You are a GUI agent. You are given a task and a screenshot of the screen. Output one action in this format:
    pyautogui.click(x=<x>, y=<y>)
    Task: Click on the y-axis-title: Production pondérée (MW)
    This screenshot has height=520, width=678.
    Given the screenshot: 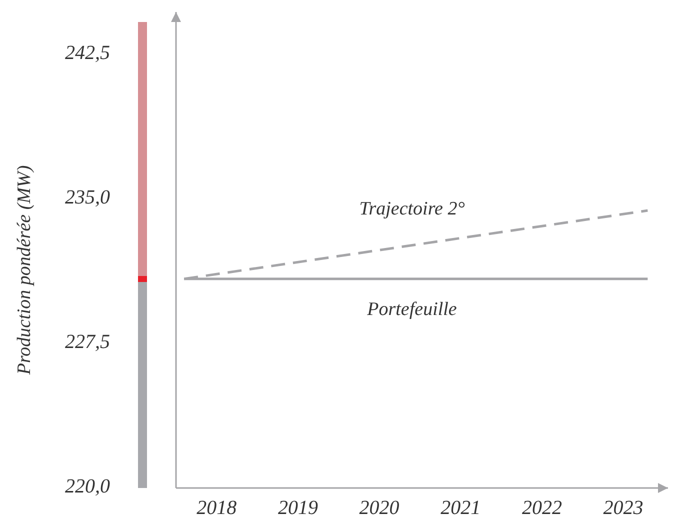 What is the action you would take?
    pyautogui.click(x=24, y=270)
    